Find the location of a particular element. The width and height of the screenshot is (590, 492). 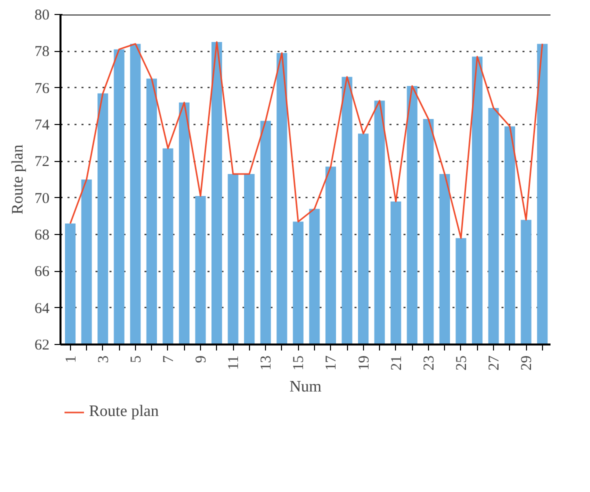

y-tick-label: 68 is located at coordinates (42, 236).